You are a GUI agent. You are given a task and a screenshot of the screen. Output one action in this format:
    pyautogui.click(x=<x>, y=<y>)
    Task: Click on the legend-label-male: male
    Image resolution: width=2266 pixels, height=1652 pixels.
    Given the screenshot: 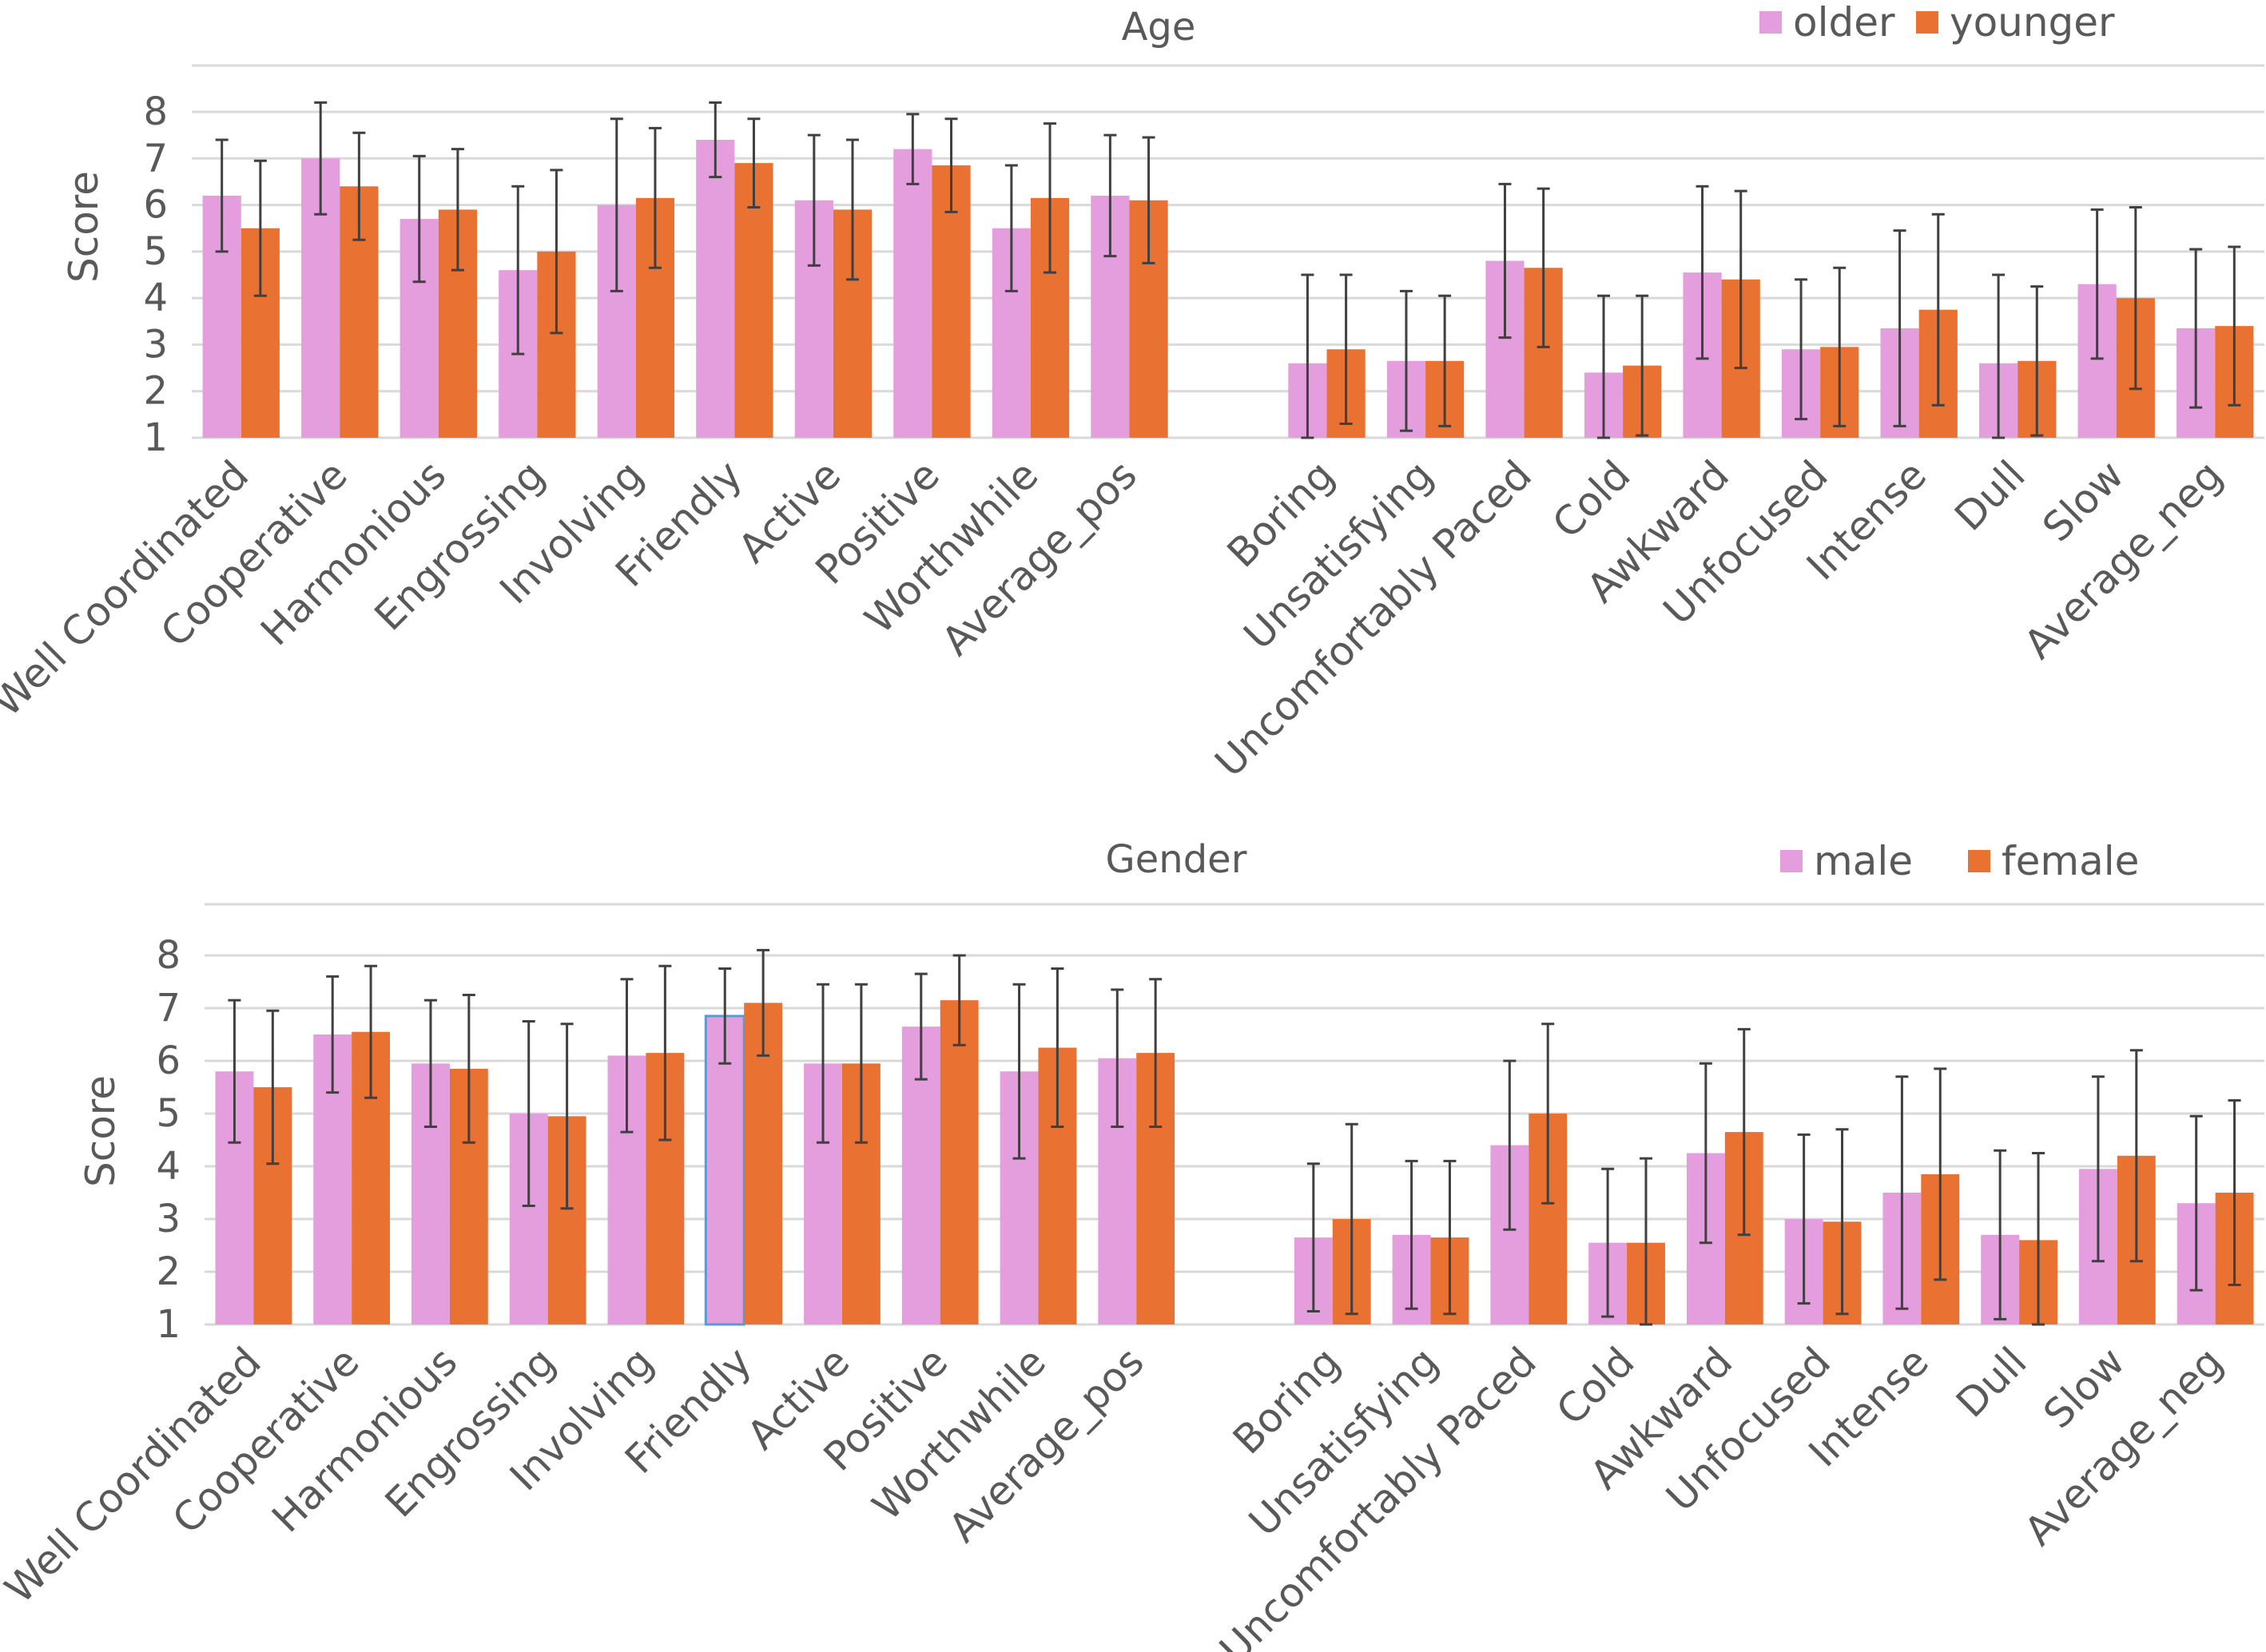 What is the action you would take?
    pyautogui.click(x=1863, y=861)
    